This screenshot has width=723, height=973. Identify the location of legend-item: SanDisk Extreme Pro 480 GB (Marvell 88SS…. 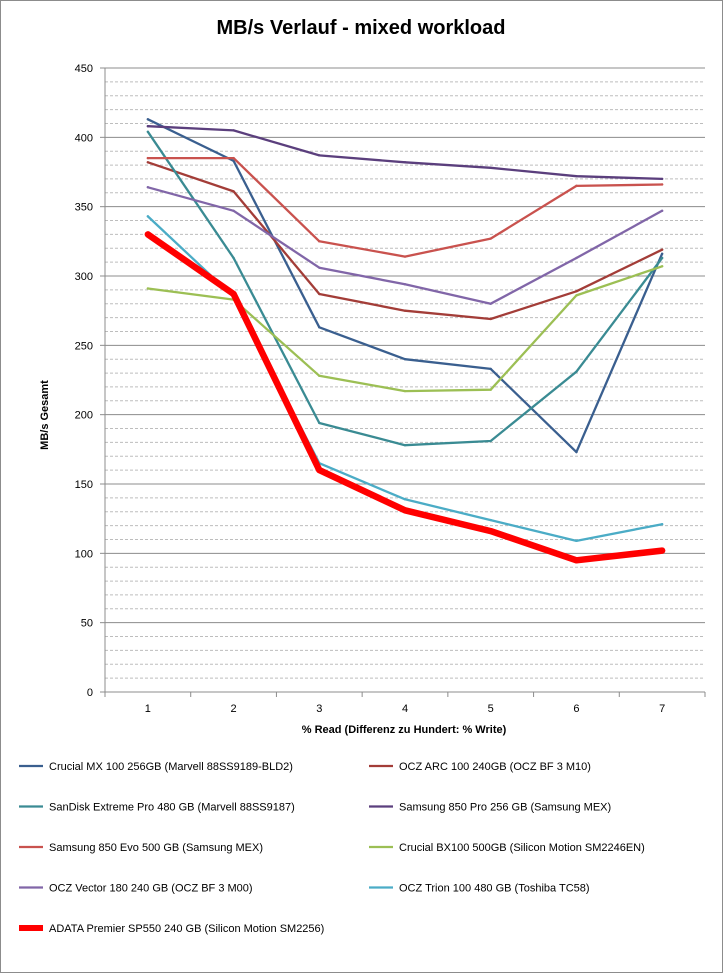
(157, 808).